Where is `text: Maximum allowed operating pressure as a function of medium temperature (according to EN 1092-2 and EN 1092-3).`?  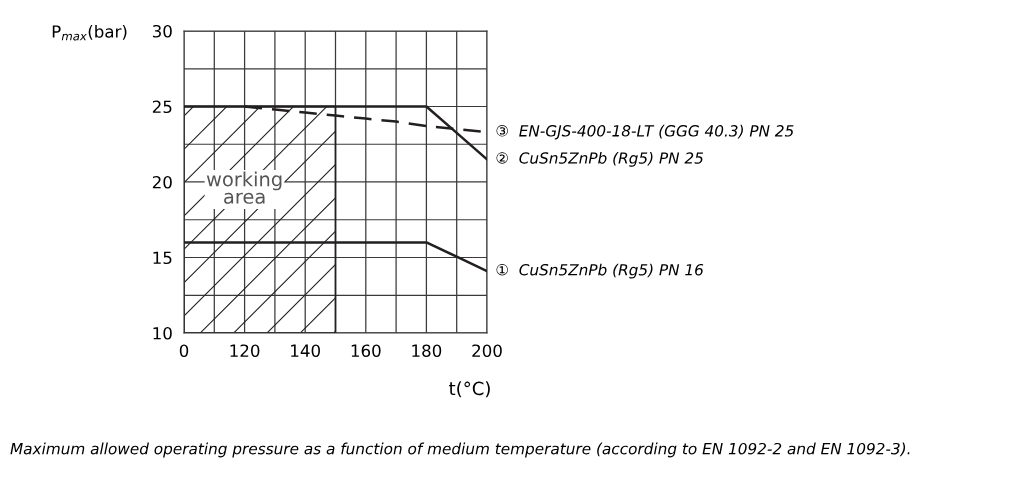
text: Maximum allowed operating pressure as a function of medium temperature (according to EN 1092-2 and EN 1092-3). is located at coordinates (460, 450).